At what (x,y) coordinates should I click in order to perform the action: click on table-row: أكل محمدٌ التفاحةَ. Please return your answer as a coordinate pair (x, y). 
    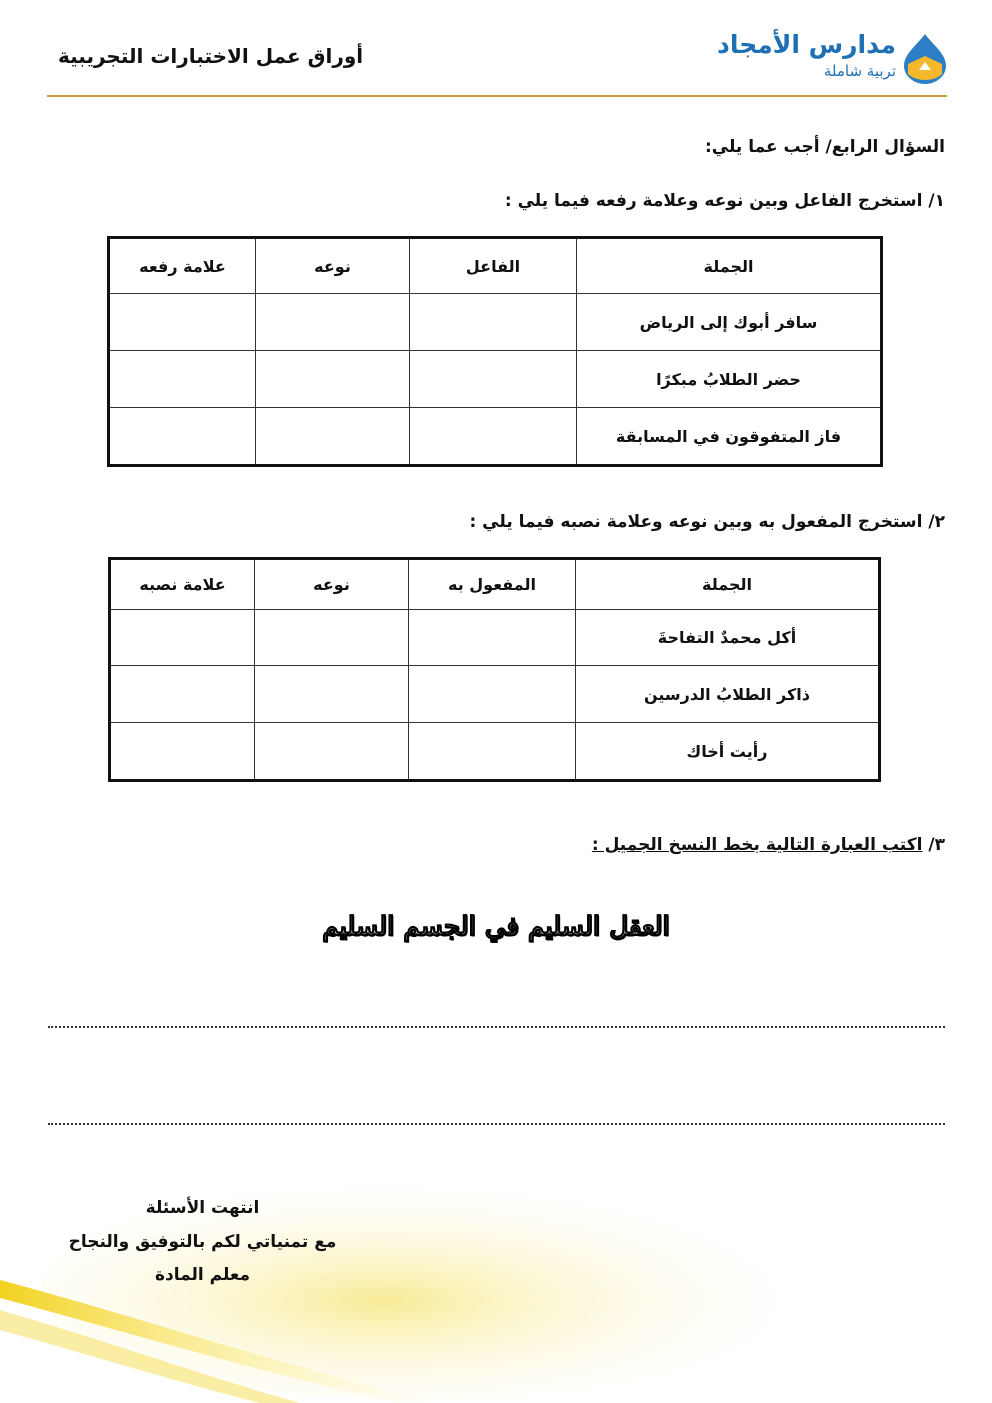
    Looking at the image, I should click on (494, 637).